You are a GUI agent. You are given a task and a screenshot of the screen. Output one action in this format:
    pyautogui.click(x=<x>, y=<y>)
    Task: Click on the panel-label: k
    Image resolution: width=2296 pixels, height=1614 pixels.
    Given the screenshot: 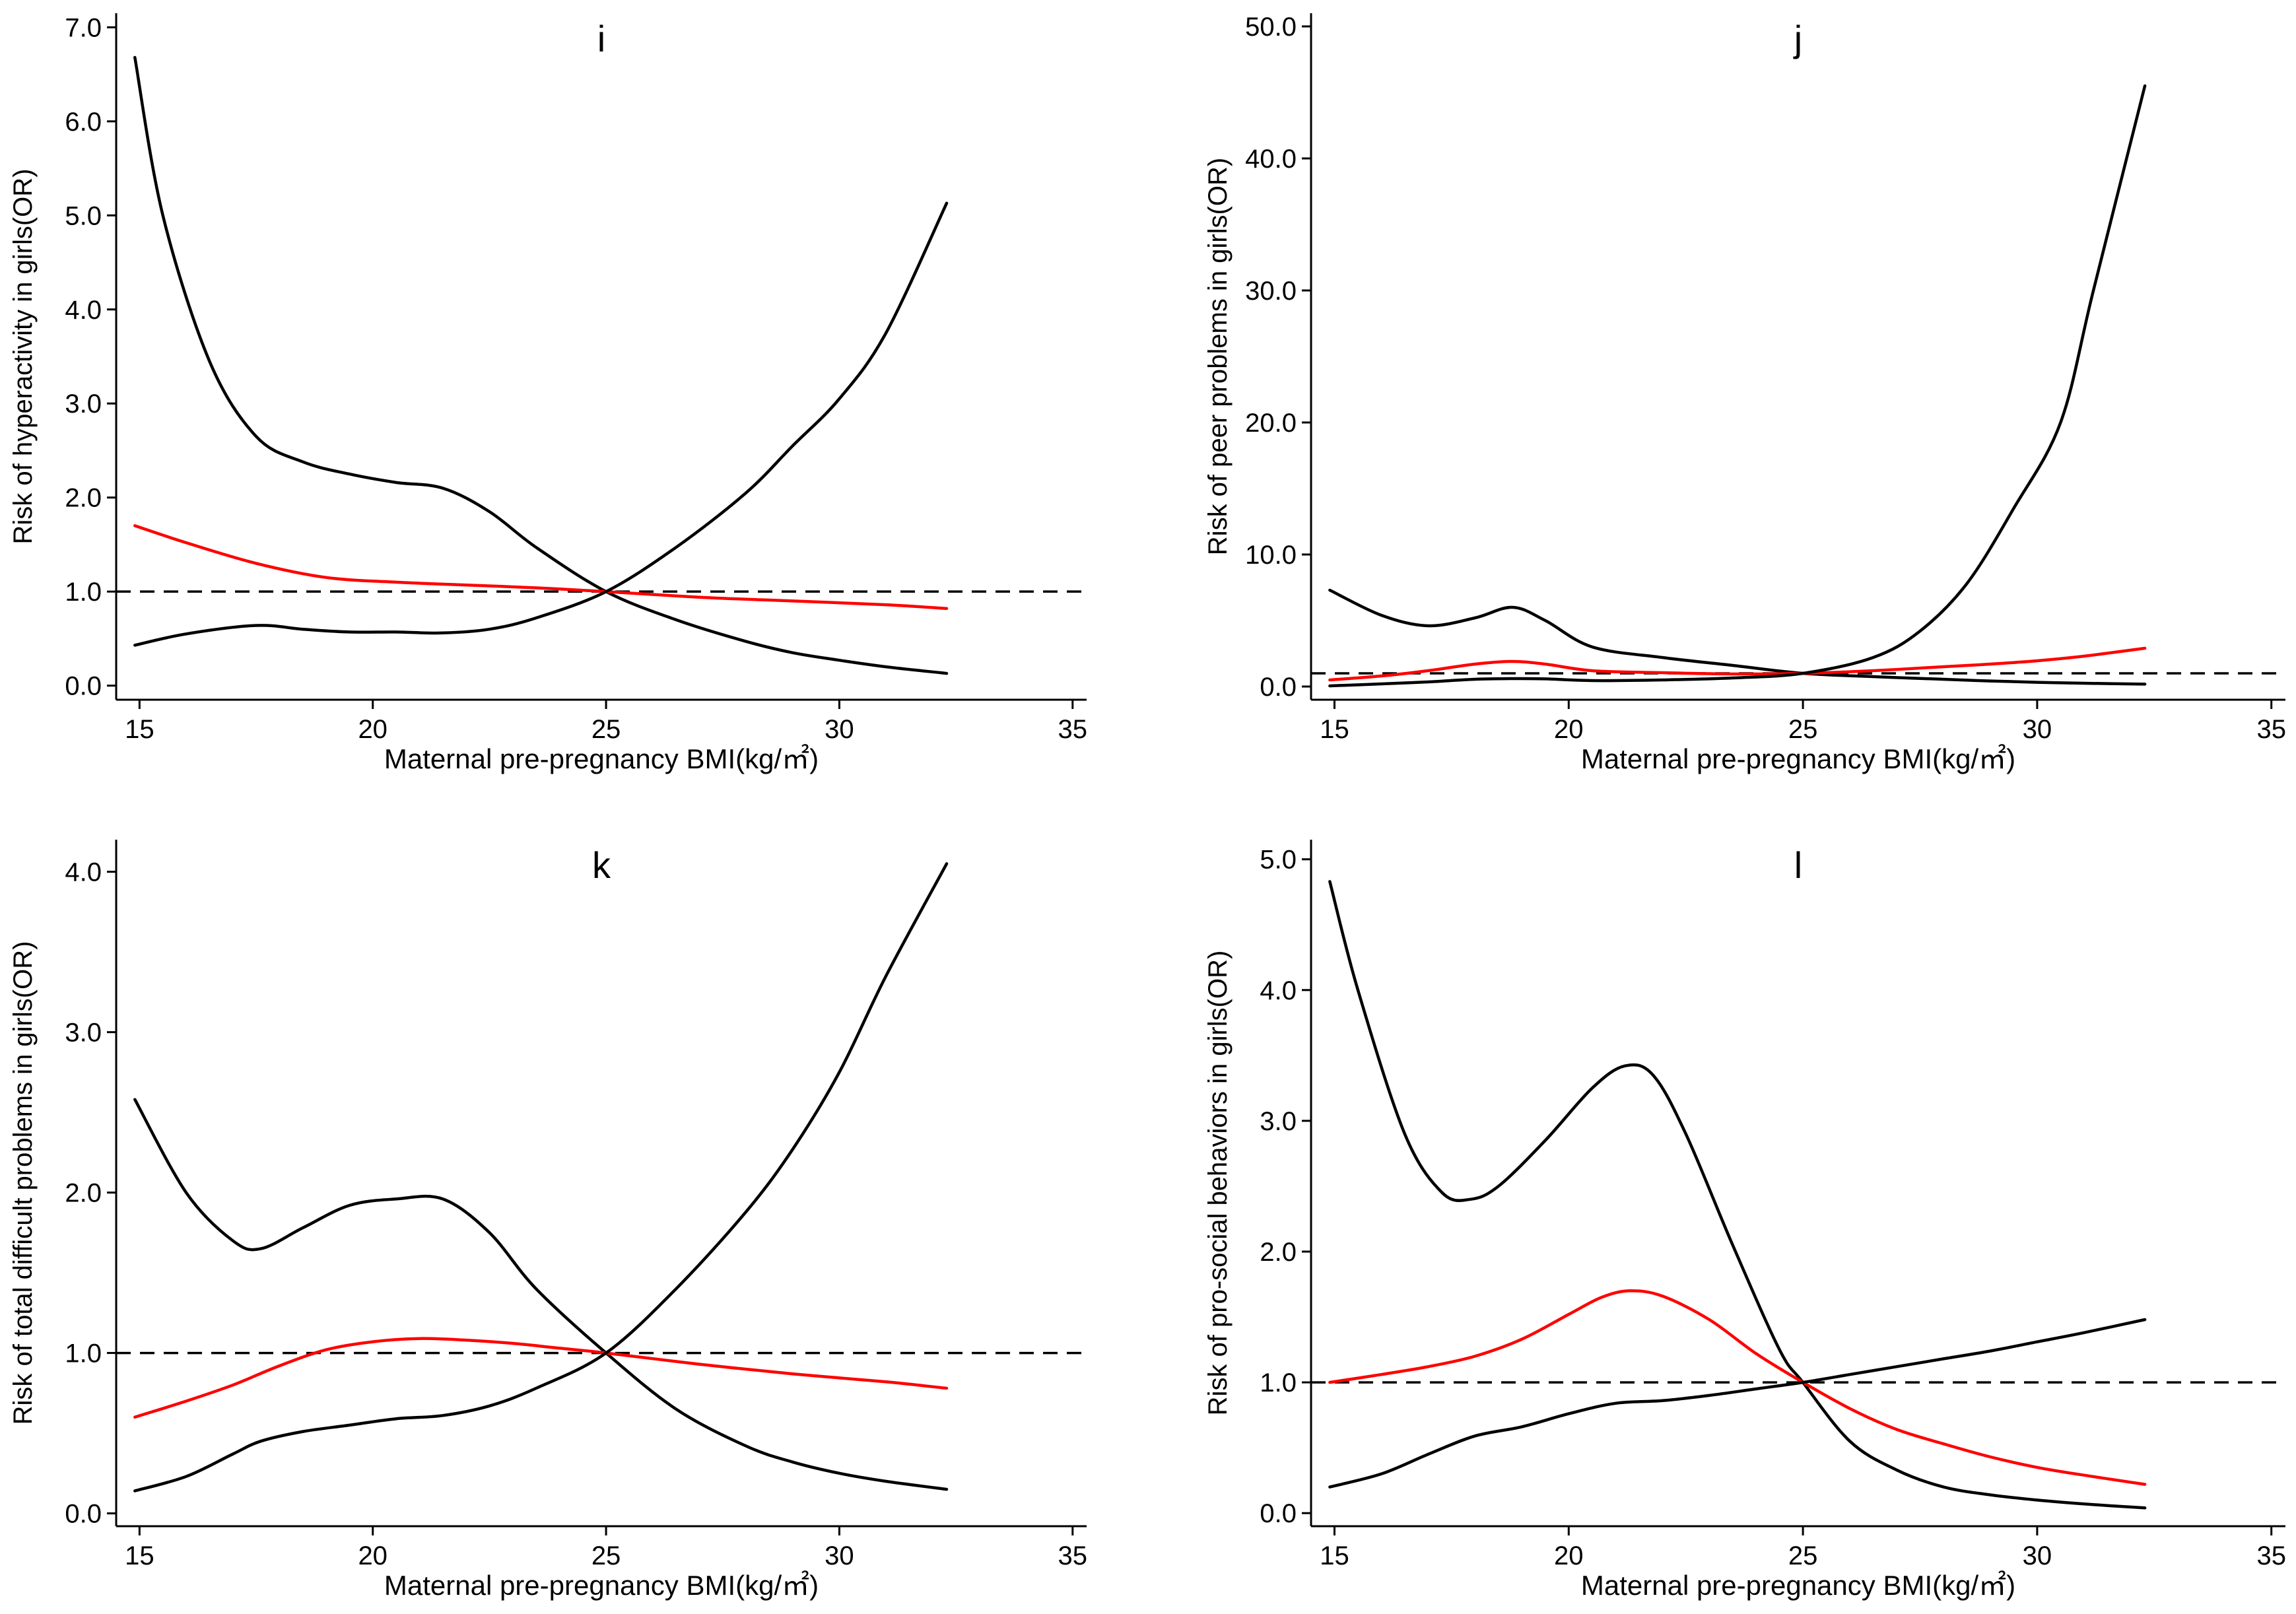 What is the action you would take?
    pyautogui.click(x=601, y=865)
    